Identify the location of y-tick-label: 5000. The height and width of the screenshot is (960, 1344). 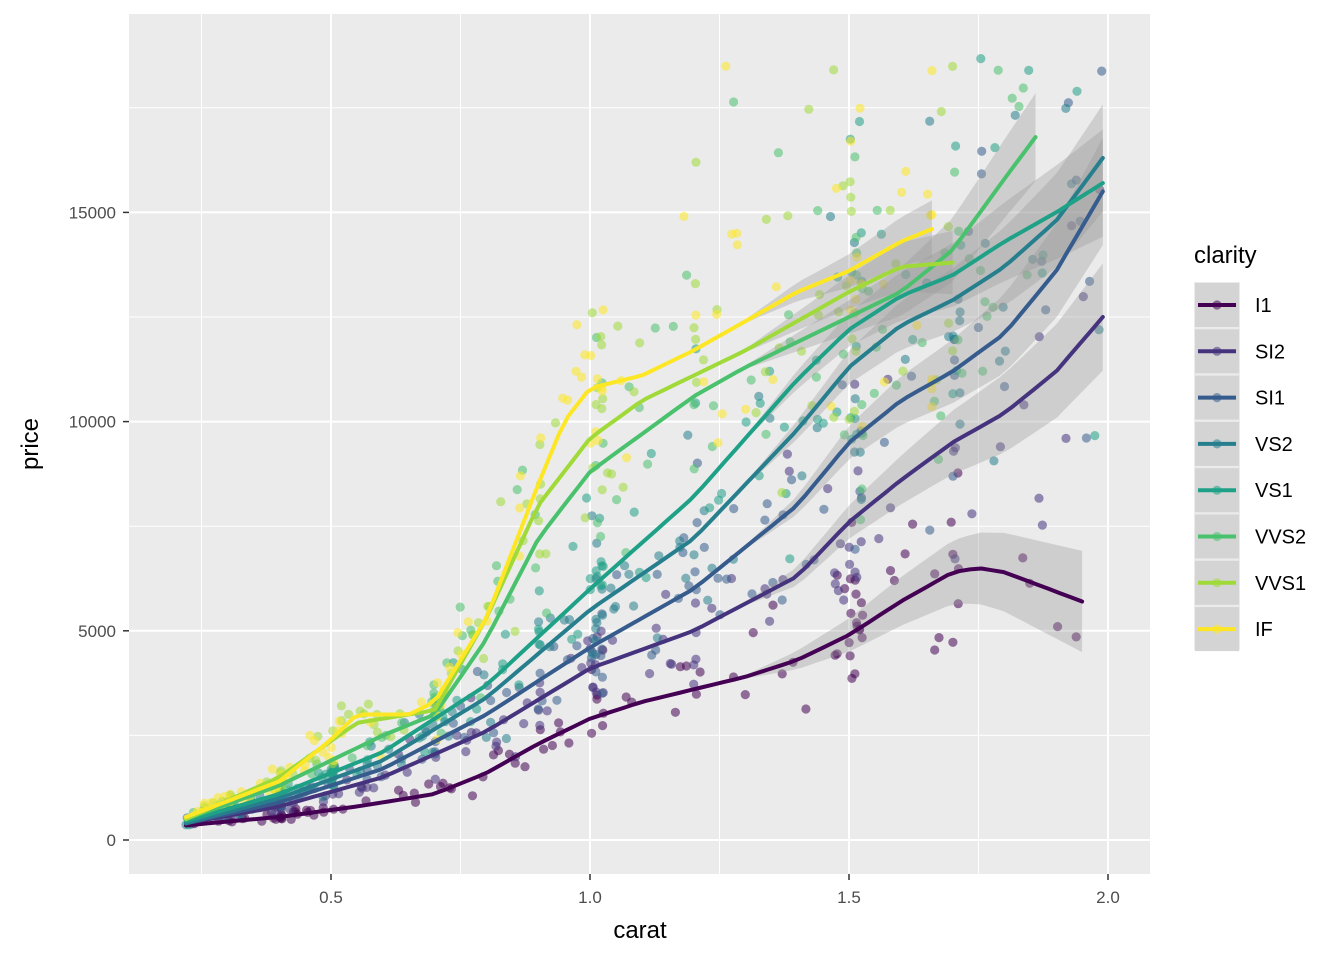
(97, 631).